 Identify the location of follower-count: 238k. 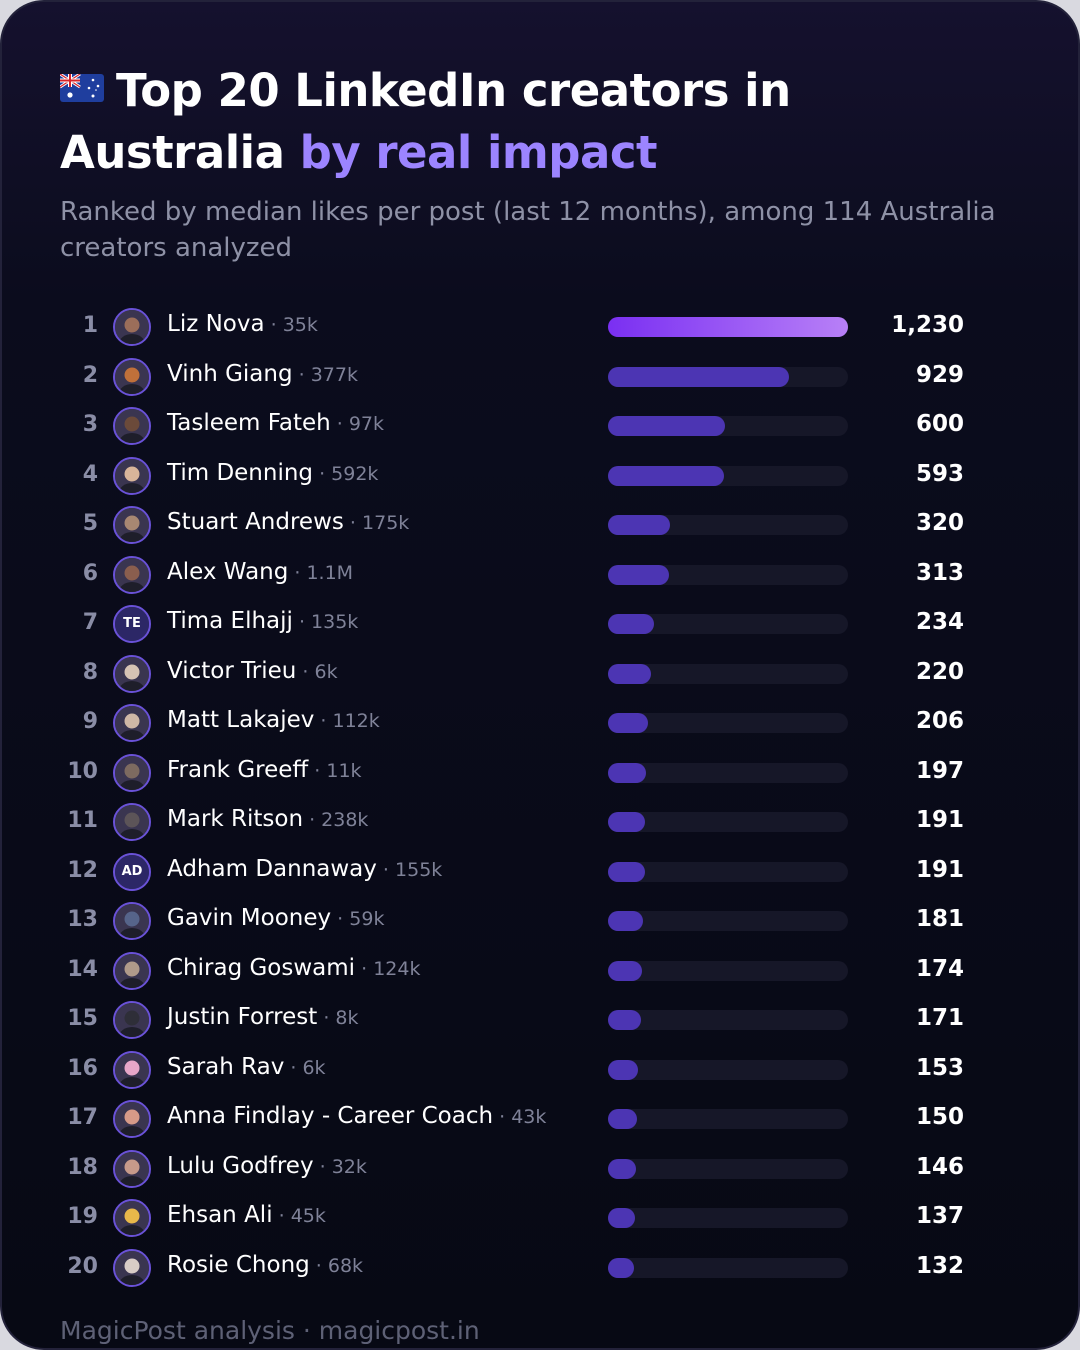
(345, 820).